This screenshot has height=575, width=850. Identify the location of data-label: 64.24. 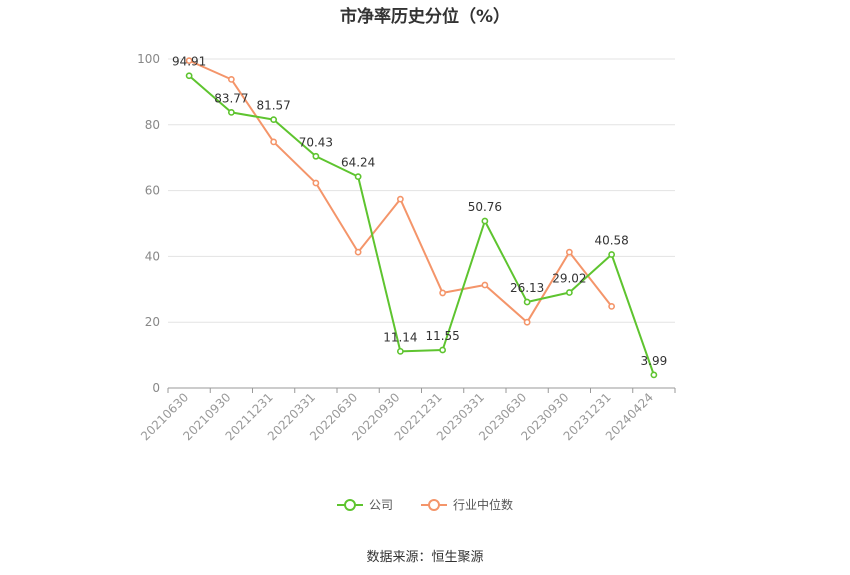
(358, 163).